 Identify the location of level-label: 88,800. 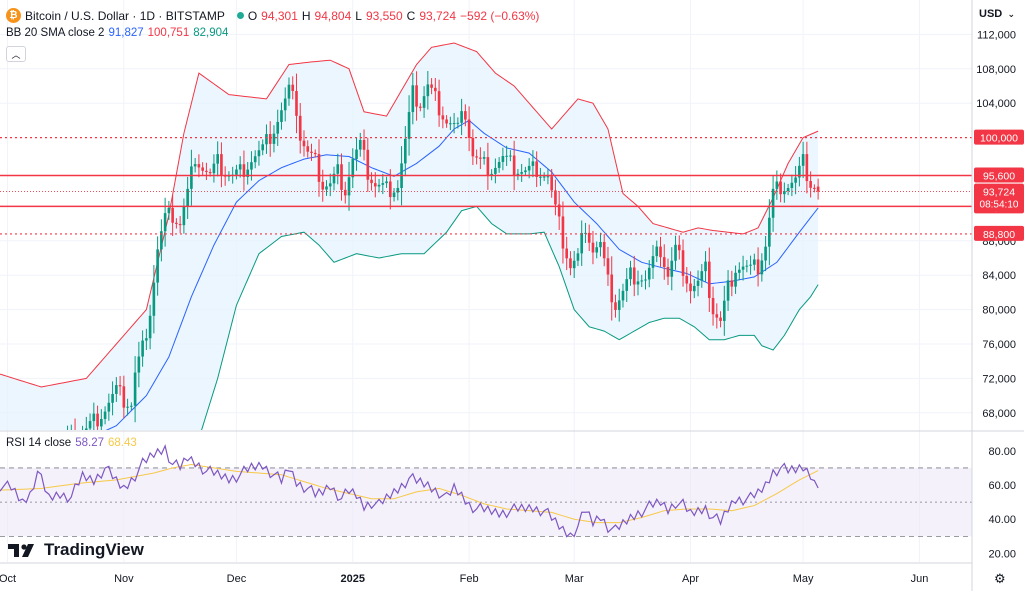
(999, 235).